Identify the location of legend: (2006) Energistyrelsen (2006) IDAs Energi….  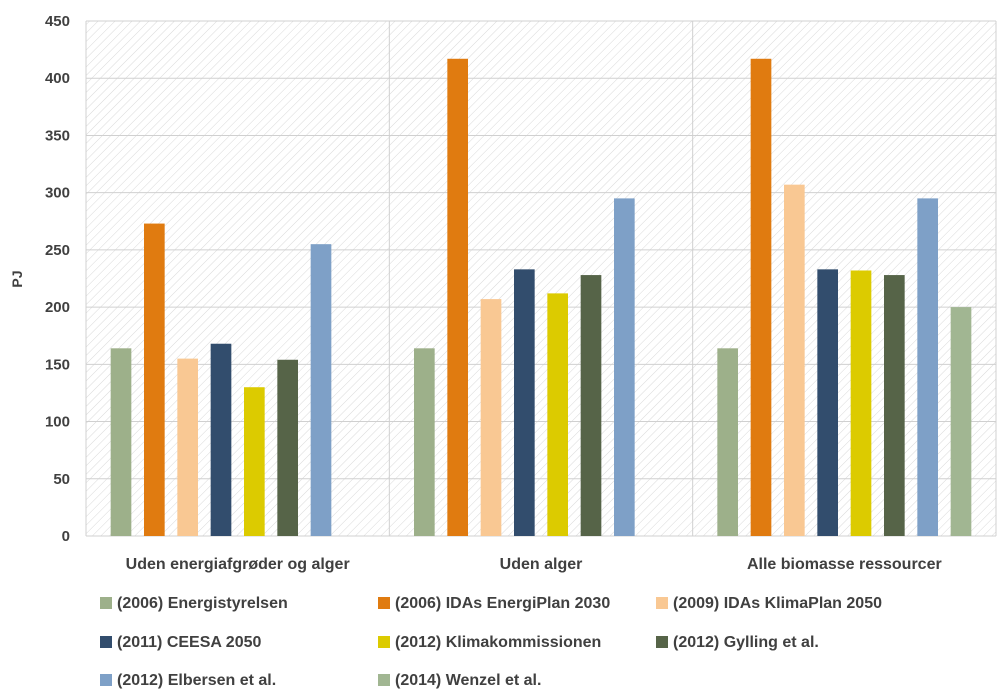
(491, 642).